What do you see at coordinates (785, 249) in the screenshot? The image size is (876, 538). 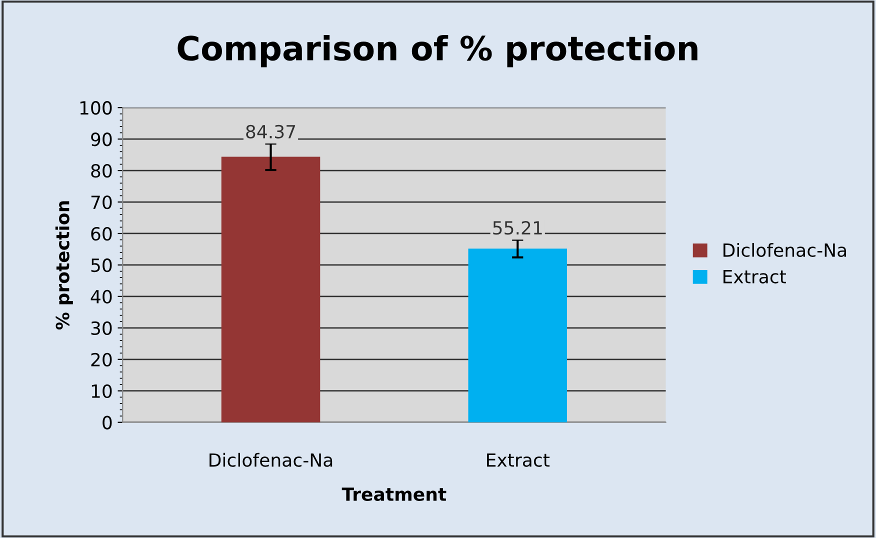 I see `legend-label: Diclofenac-Na` at bounding box center [785, 249].